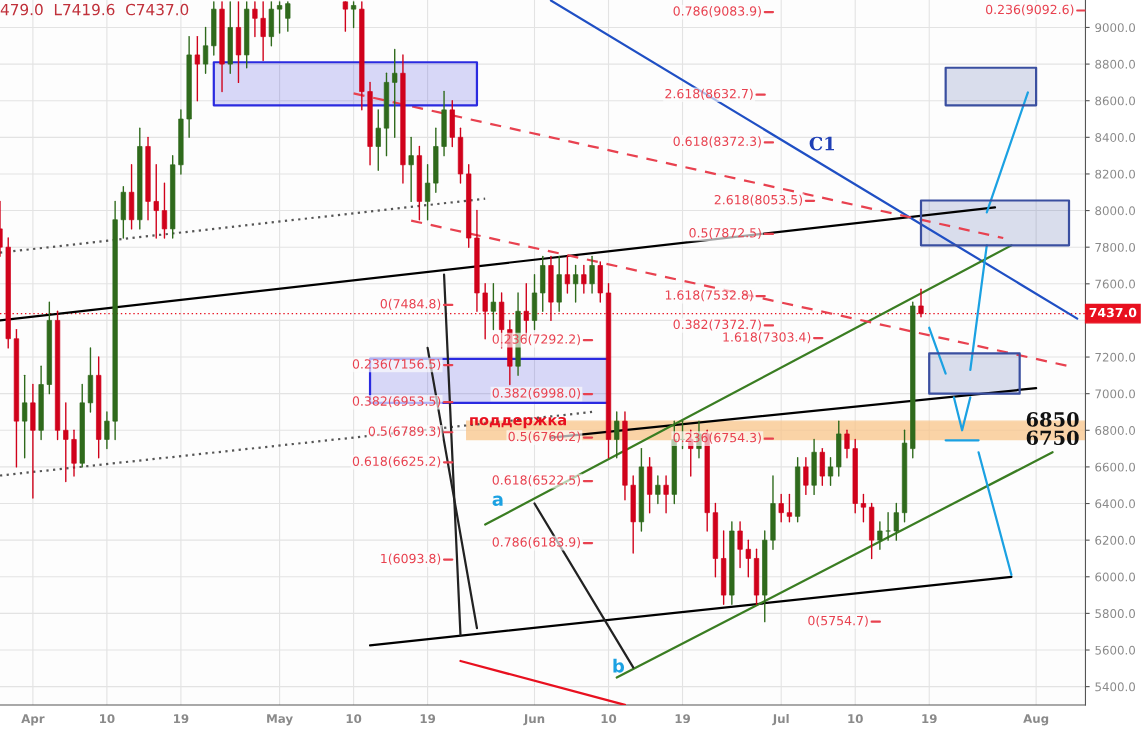  Describe the element at coordinates (1113, 312) in the screenshot. I see `ref-line-label: 7437.0` at that location.